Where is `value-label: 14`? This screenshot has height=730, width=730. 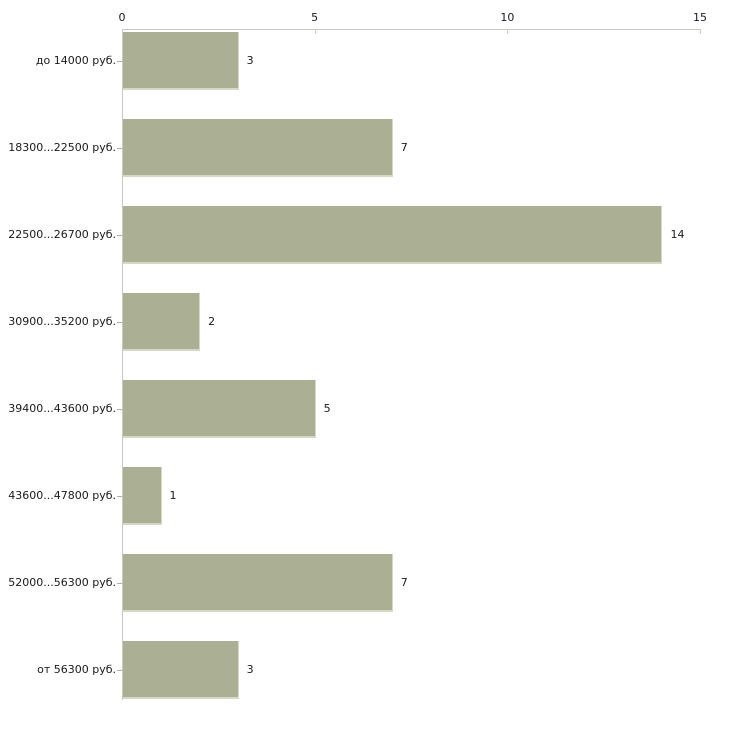
value-label: 14 is located at coordinates (677, 234).